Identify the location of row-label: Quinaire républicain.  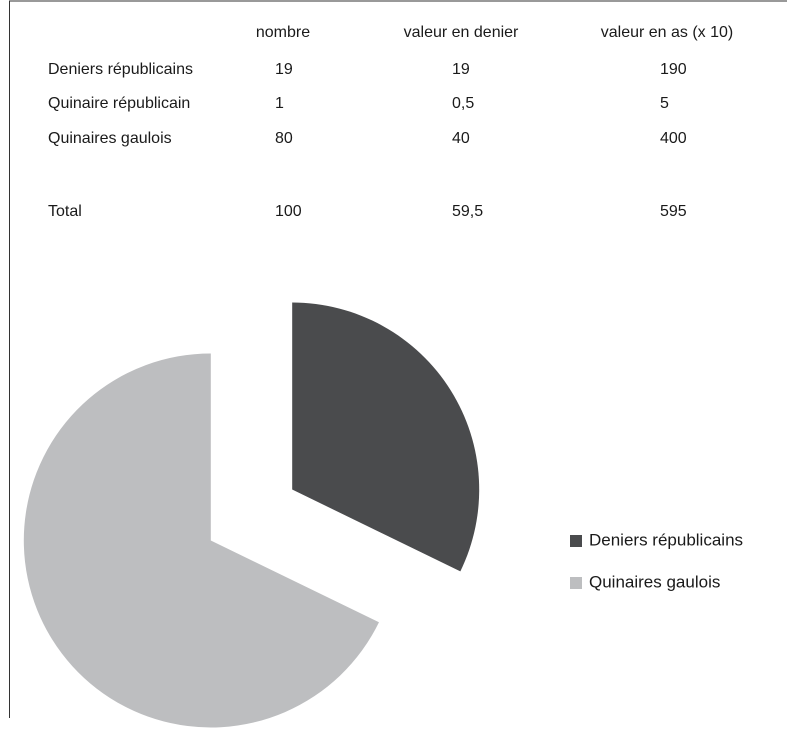
(119, 103).